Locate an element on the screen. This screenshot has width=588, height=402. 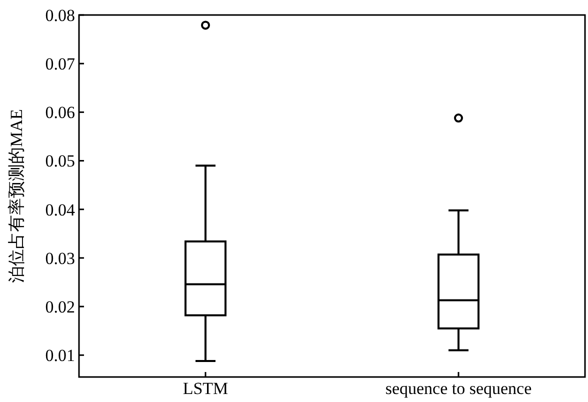
x-tick-label: LSTM is located at coordinates (205, 388).